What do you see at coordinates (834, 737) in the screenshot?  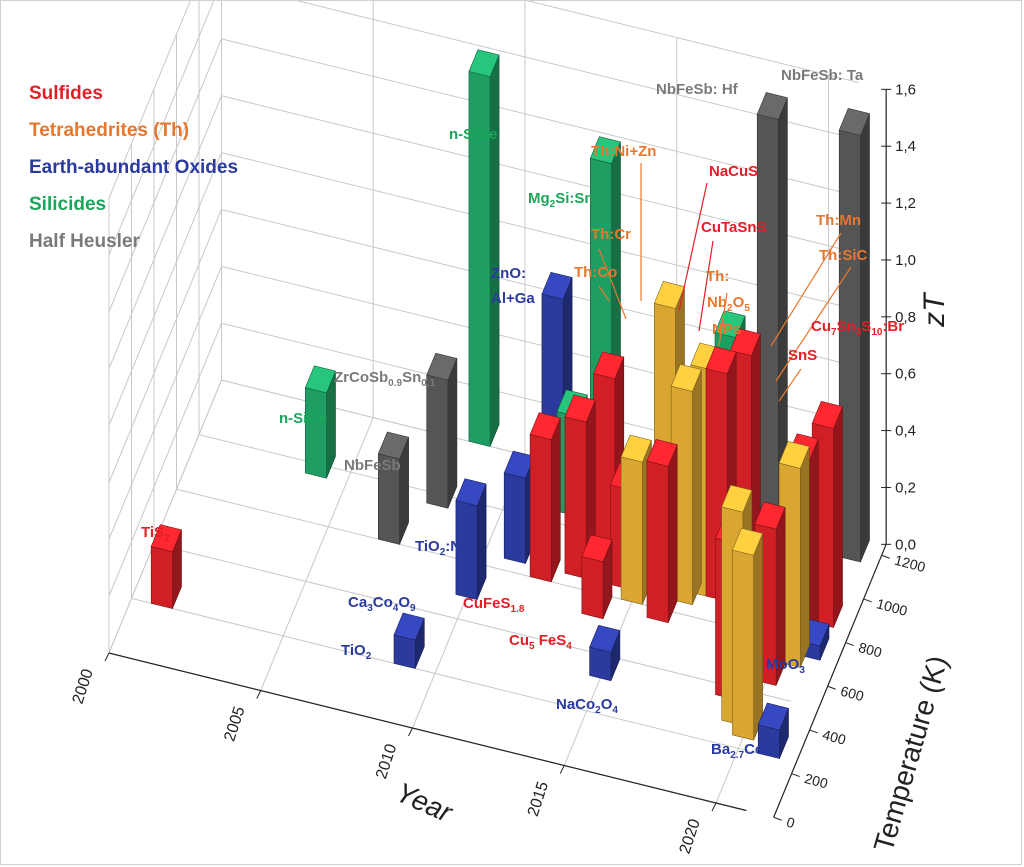 I see `y-tick-label: 400` at bounding box center [834, 737].